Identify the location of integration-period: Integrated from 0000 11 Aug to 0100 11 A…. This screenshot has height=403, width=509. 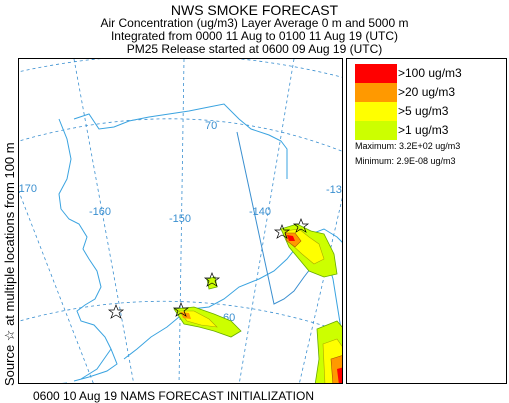
(254, 36).